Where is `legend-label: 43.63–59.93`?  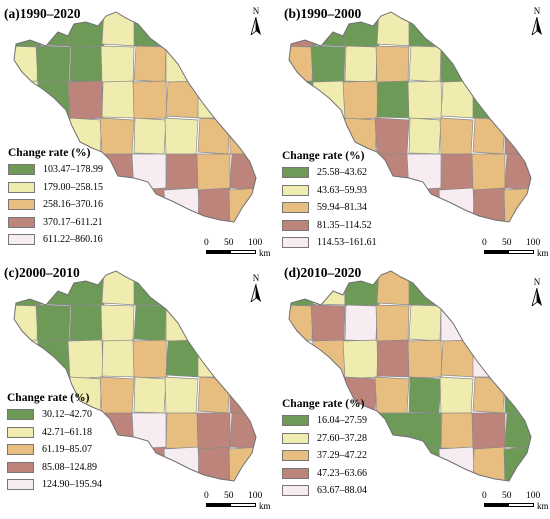 legend-label: 43.63–59.93 is located at coordinates (342, 190).